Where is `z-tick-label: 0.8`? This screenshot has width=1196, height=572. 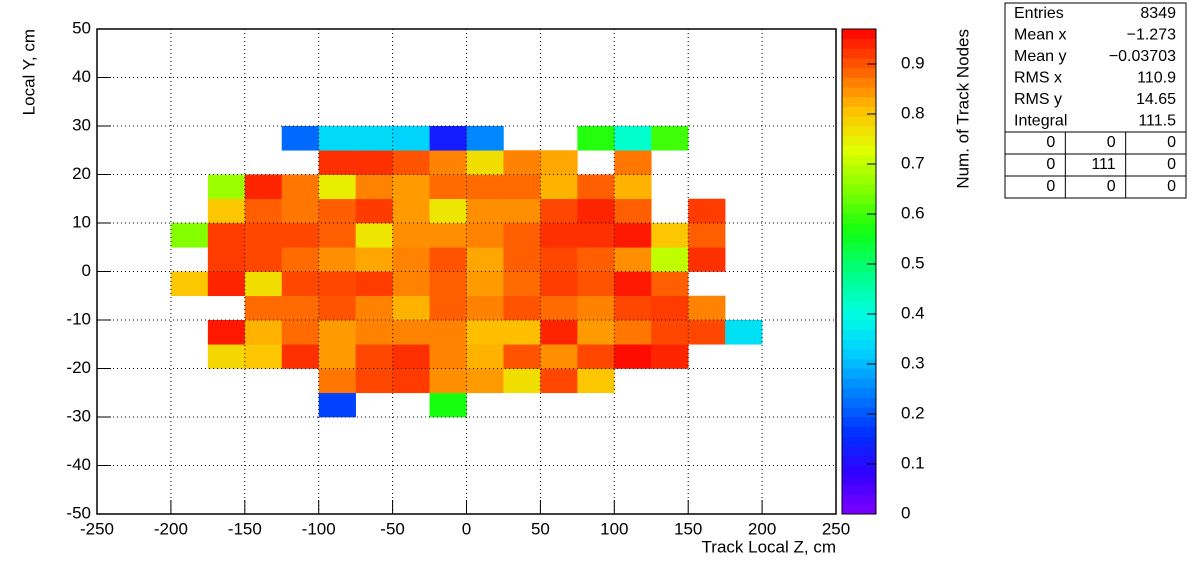 z-tick-label: 0.8 is located at coordinates (913, 112).